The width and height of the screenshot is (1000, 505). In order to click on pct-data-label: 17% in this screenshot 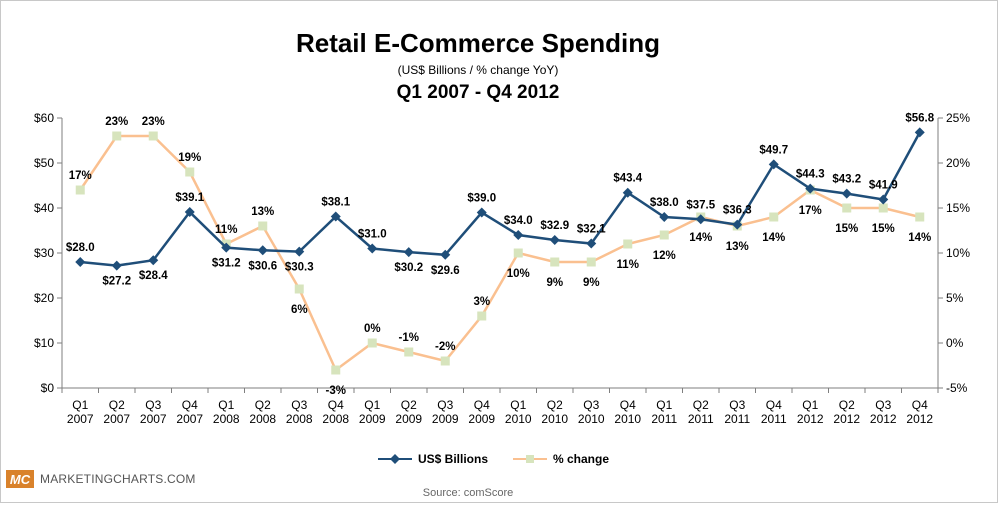, I will do `click(80, 176)`.